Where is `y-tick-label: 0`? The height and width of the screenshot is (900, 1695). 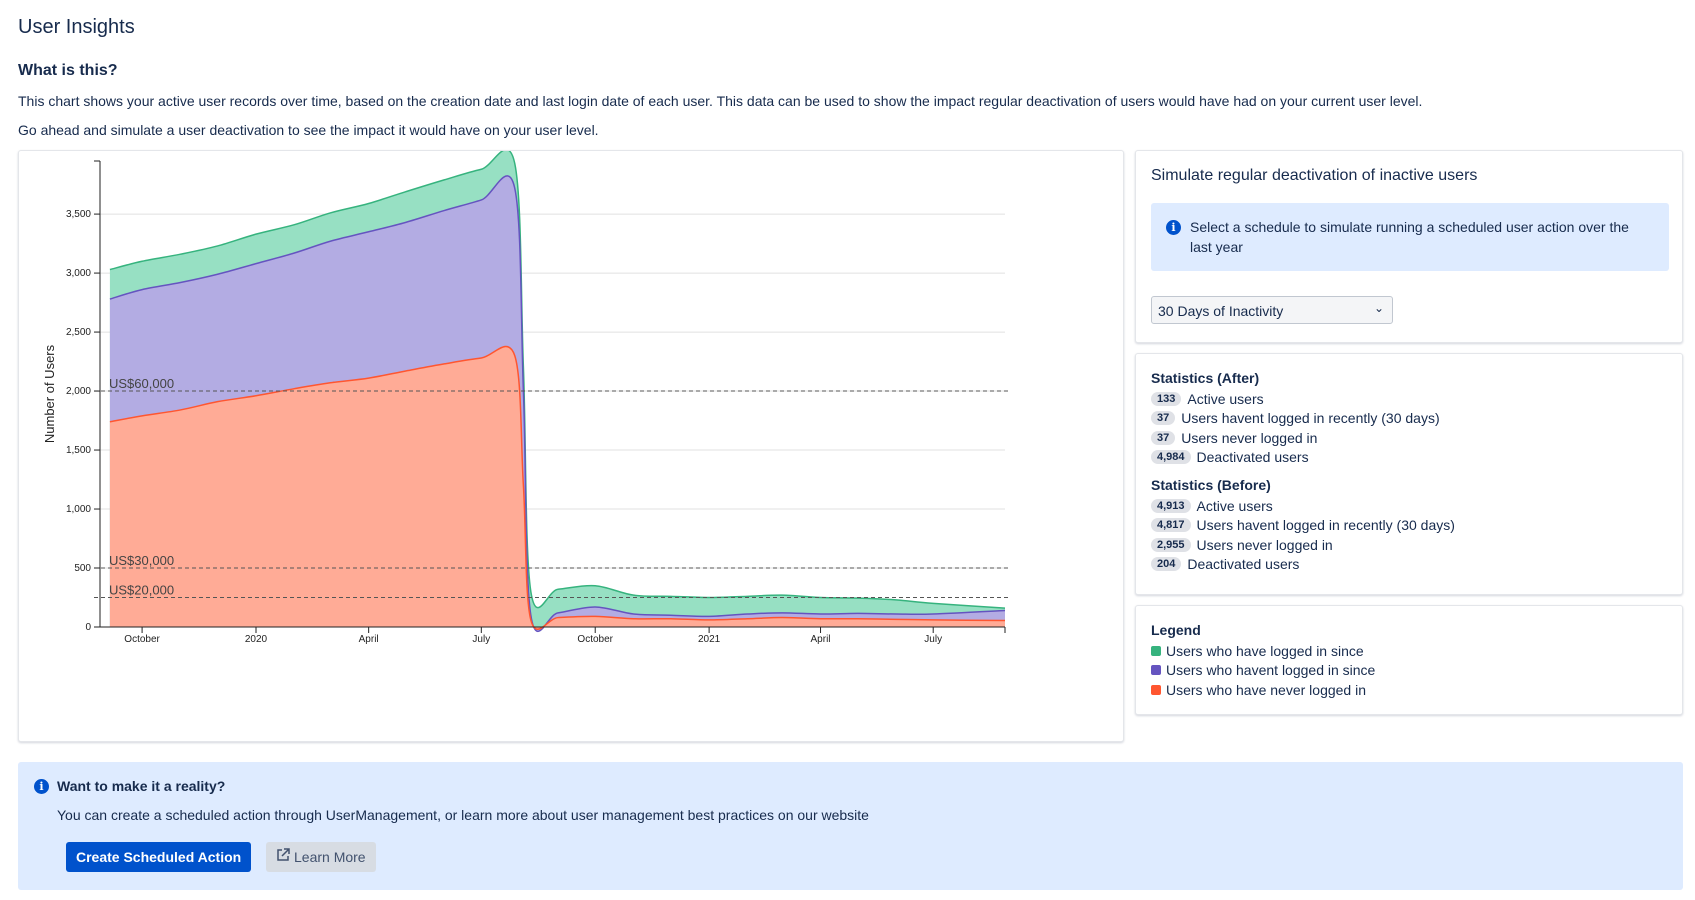
y-tick-label: 0 is located at coordinates (88, 627).